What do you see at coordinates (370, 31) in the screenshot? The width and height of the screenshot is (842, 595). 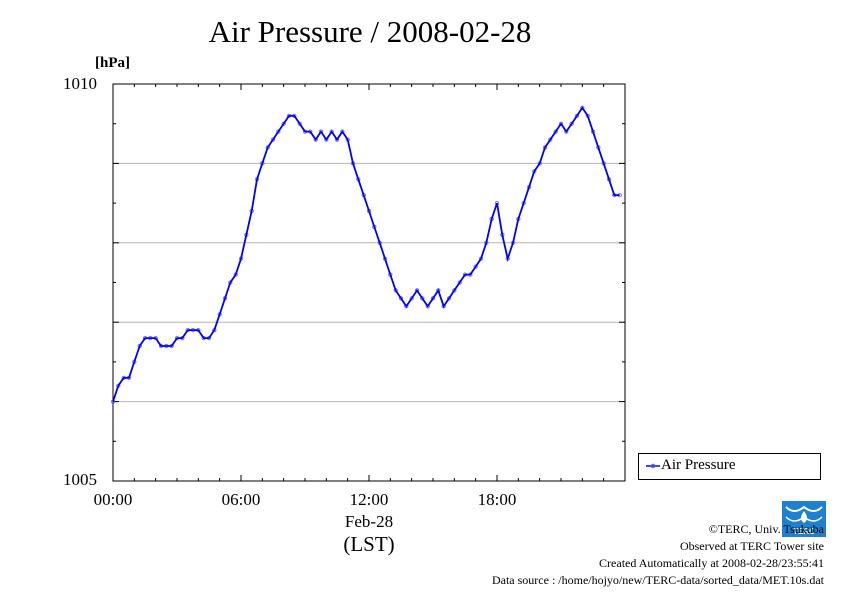 I see `chart-title: Air Pressure / 2008-02-28` at bounding box center [370, 31].